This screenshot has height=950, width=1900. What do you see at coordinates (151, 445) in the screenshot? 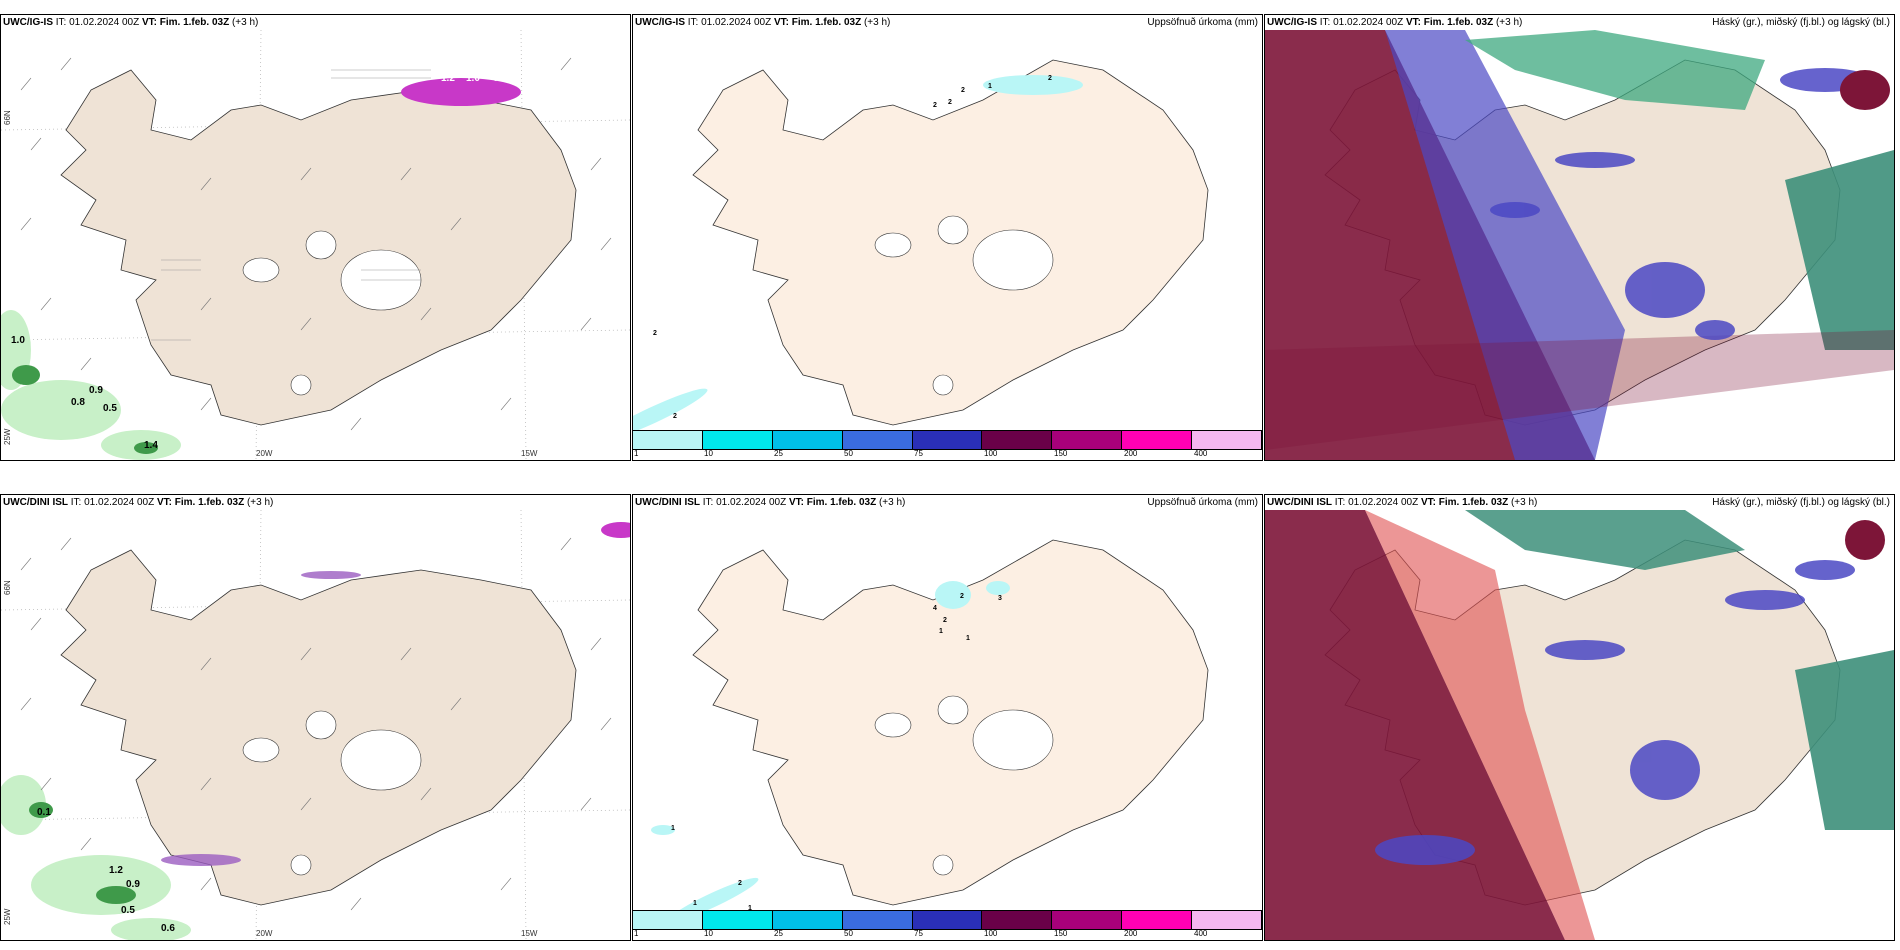
I see `wind-value: 1.4` at bounding box center [151, 445].